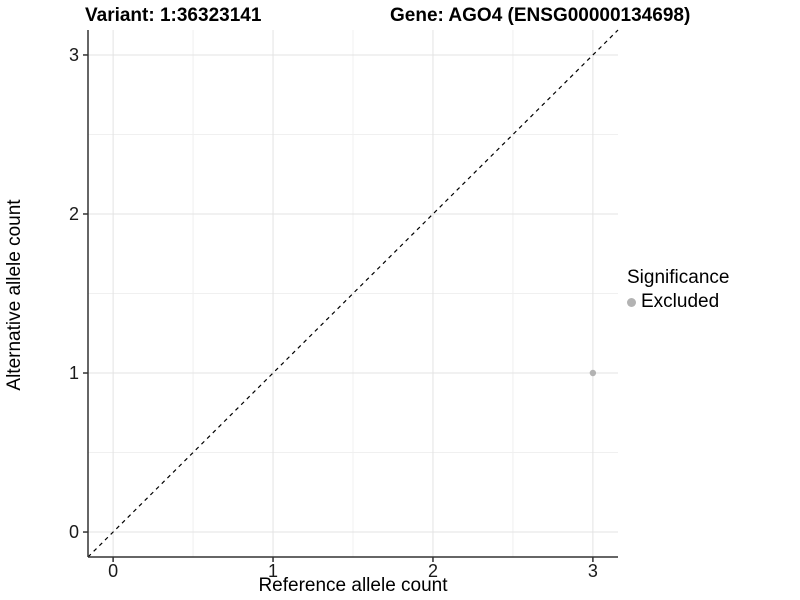 The width and height of the screenshot is (800, 600). I want to click on y-tick-label: 2, so click(74, 214).